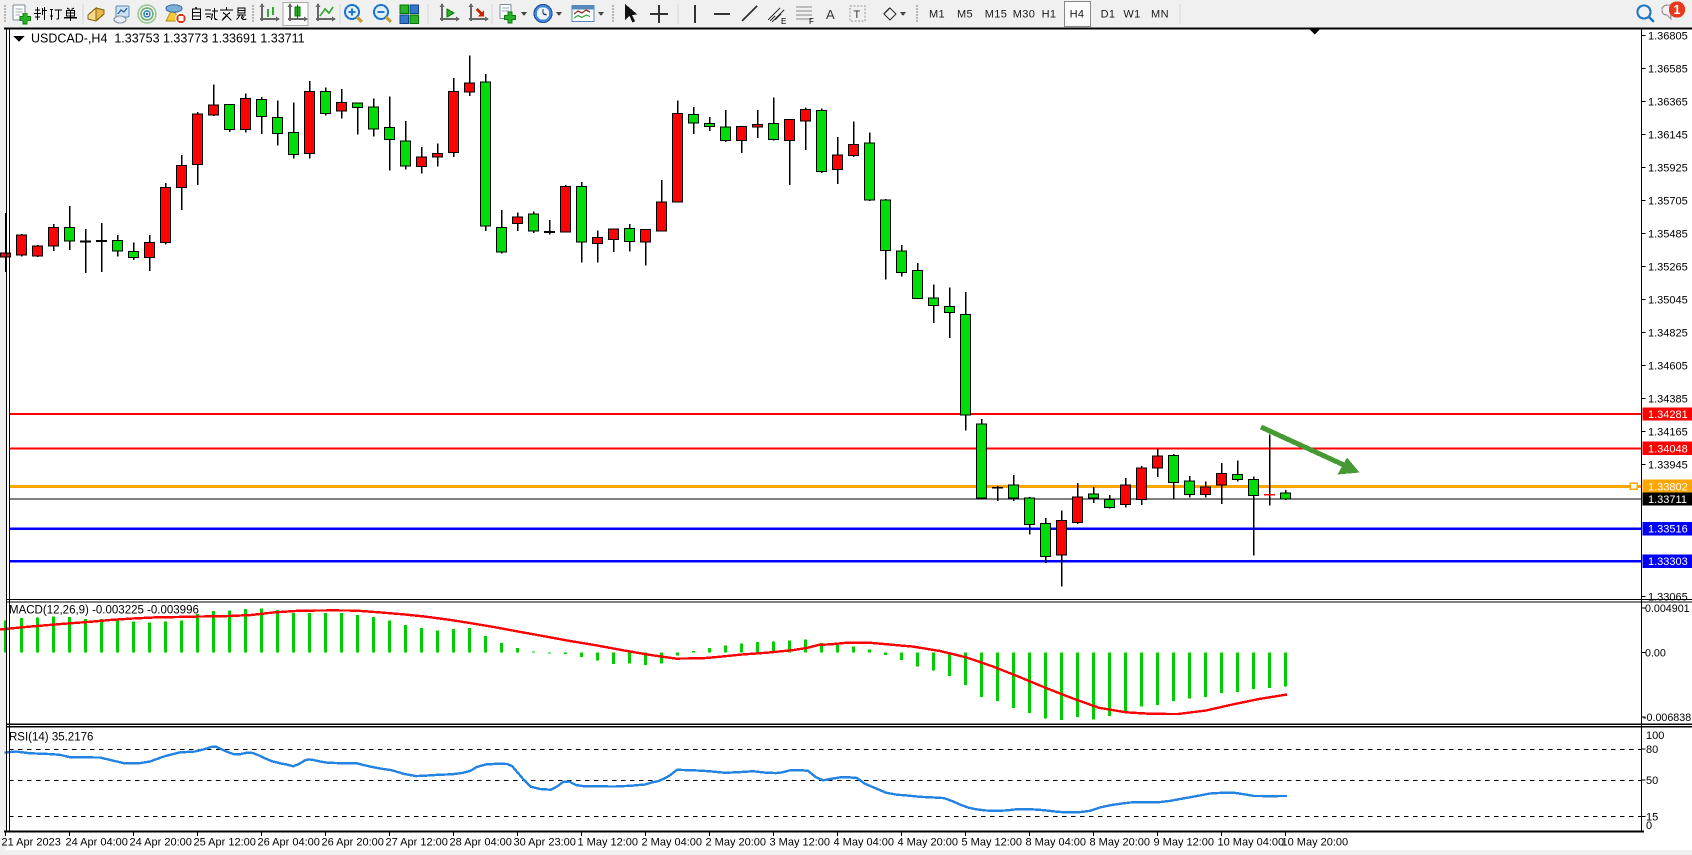  What do you see at coordinates (1668, 36) in the screenshot?
I see `svg-text: 1.36805` at bounding box center [1668, 36].